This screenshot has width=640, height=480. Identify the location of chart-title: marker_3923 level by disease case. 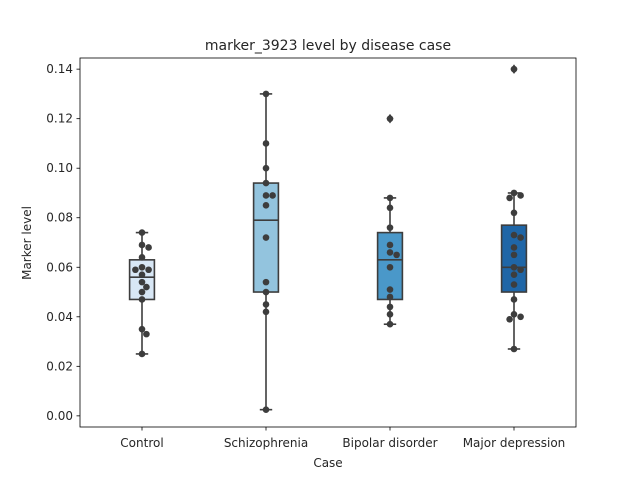
(328, 46).